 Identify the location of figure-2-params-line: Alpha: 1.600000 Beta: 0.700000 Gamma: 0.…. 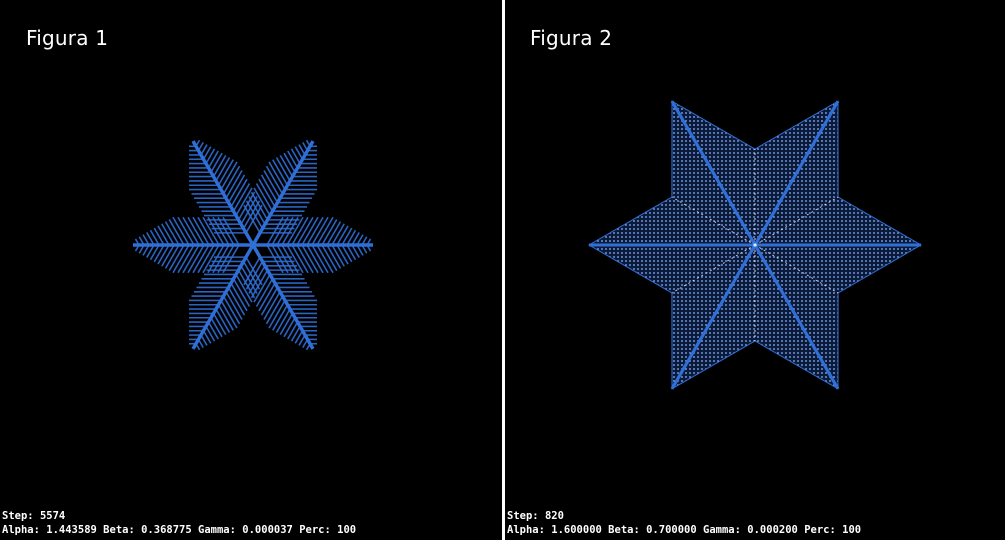
(684, 530).